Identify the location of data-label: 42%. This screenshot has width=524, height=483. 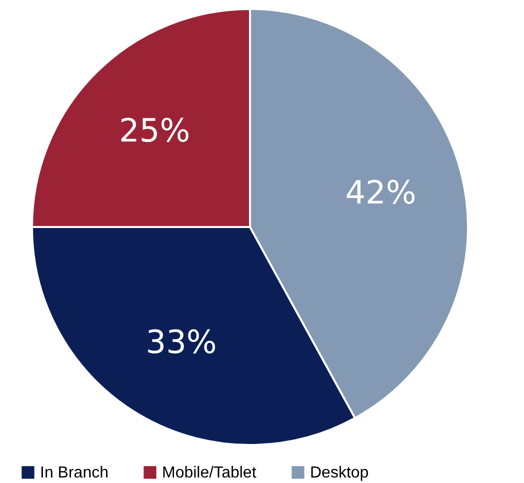
(380, 192).